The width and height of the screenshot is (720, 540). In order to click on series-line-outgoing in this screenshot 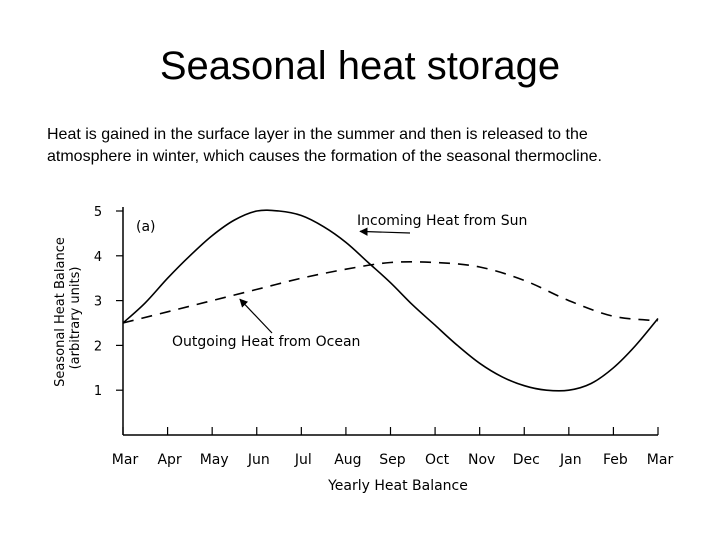, I will do `click(390, 292)`.